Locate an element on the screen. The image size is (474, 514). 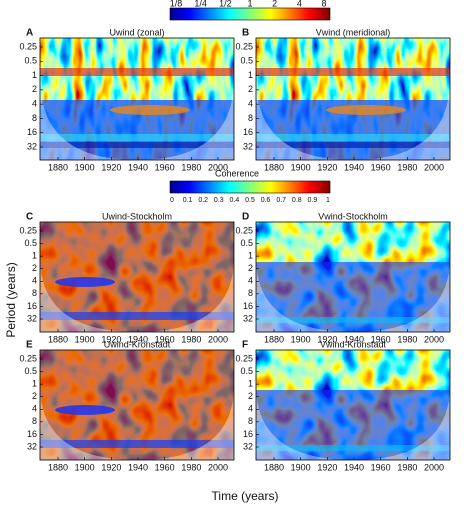
y-axis-label: Period (years) is located at coordinates (11, 299).